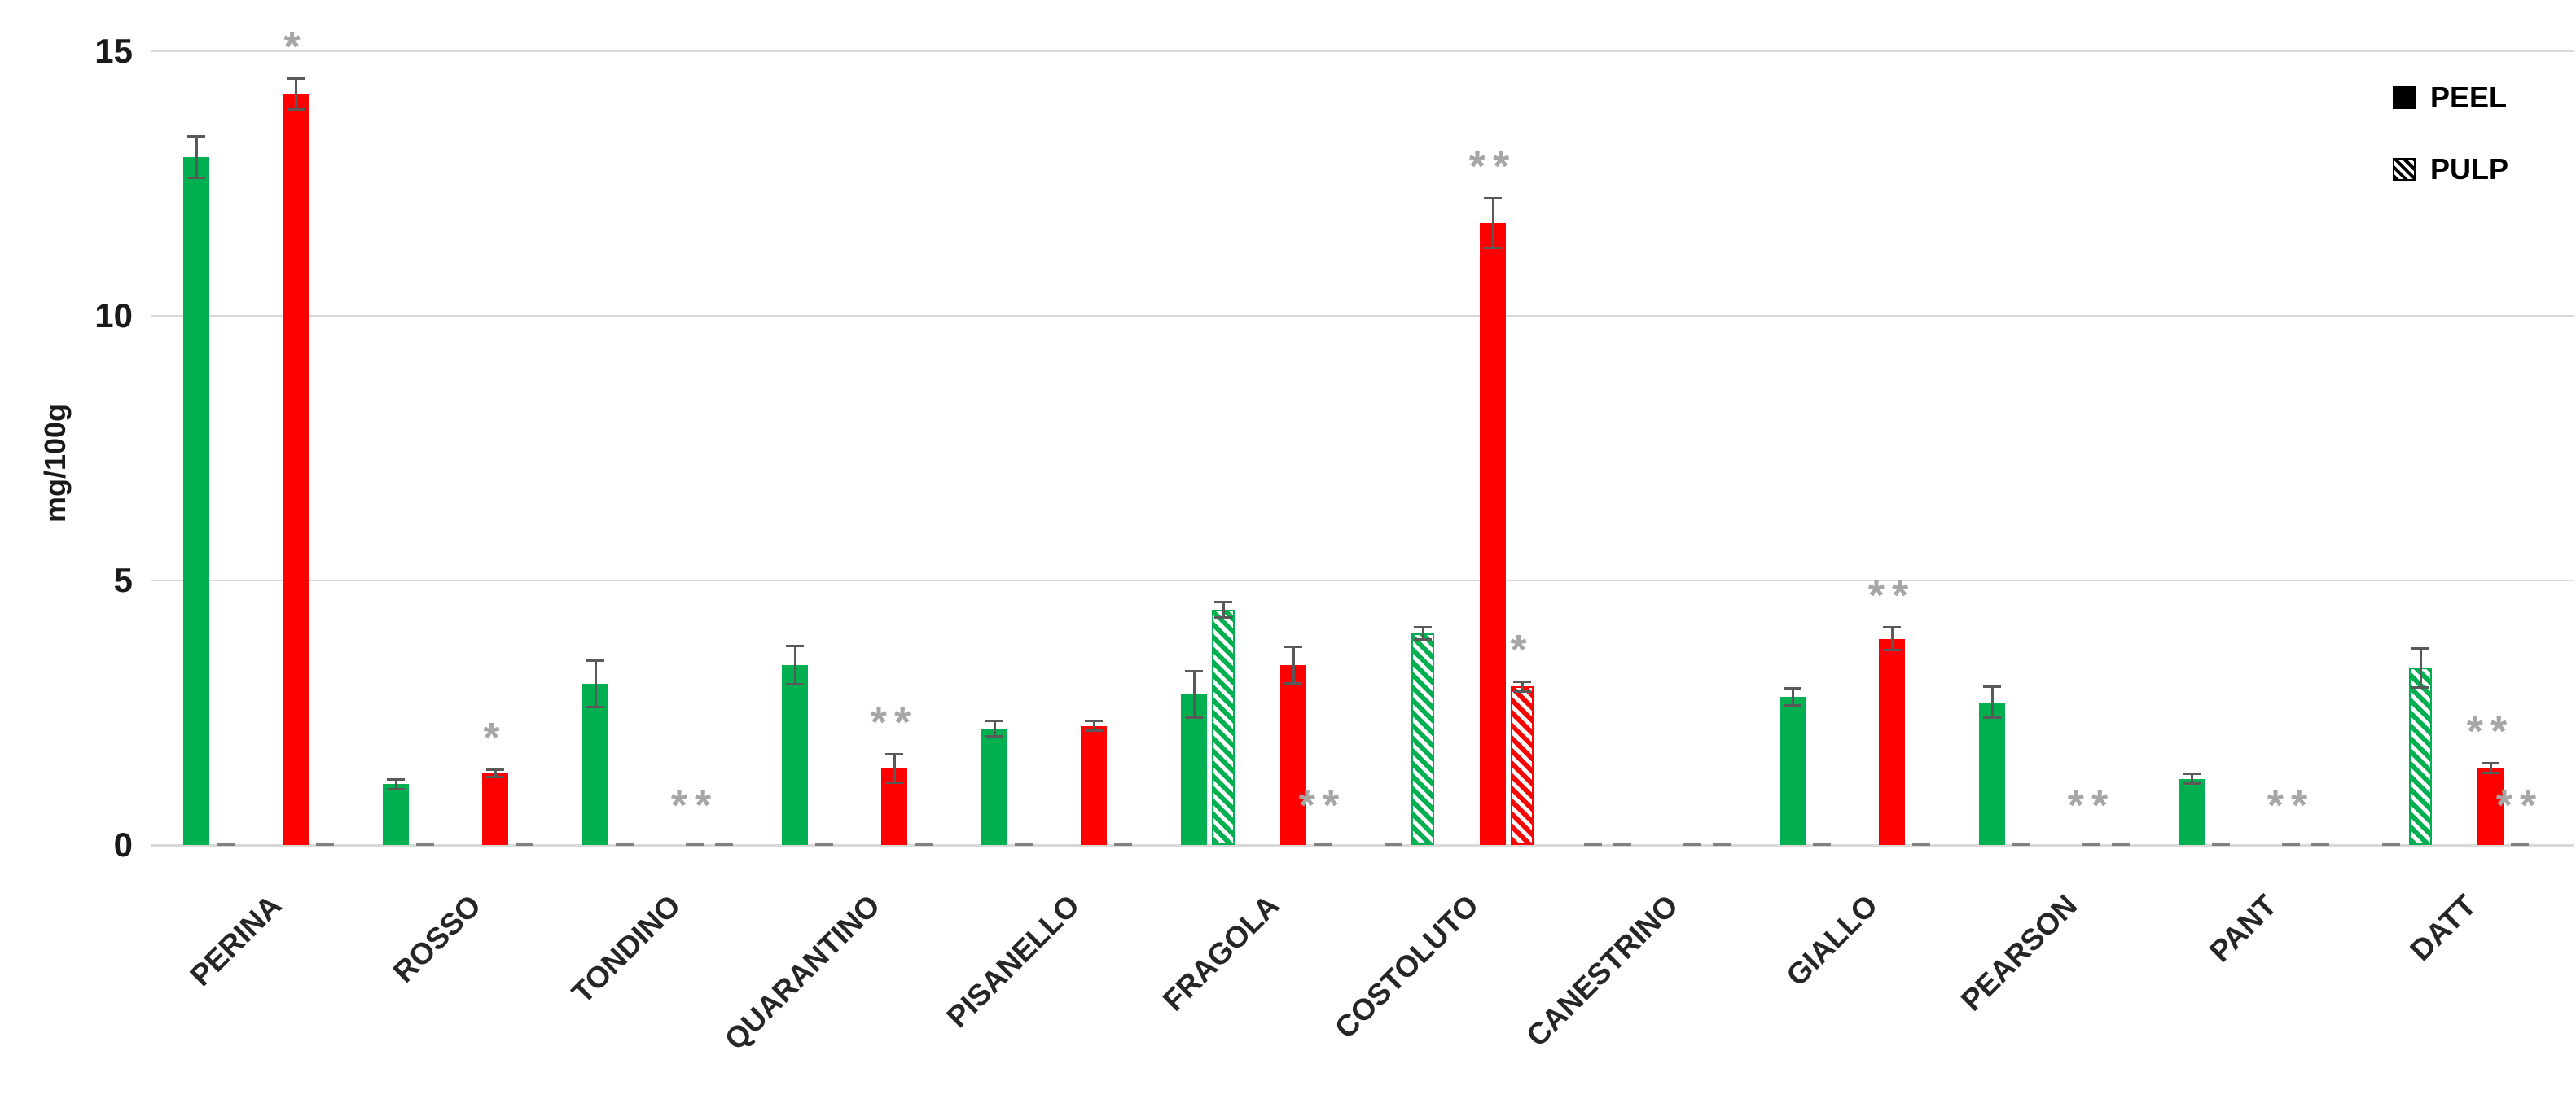  Describe the element at coordinates (1602, 971) in the screenshot. I see `category-label: CANESTRINO` at that location.